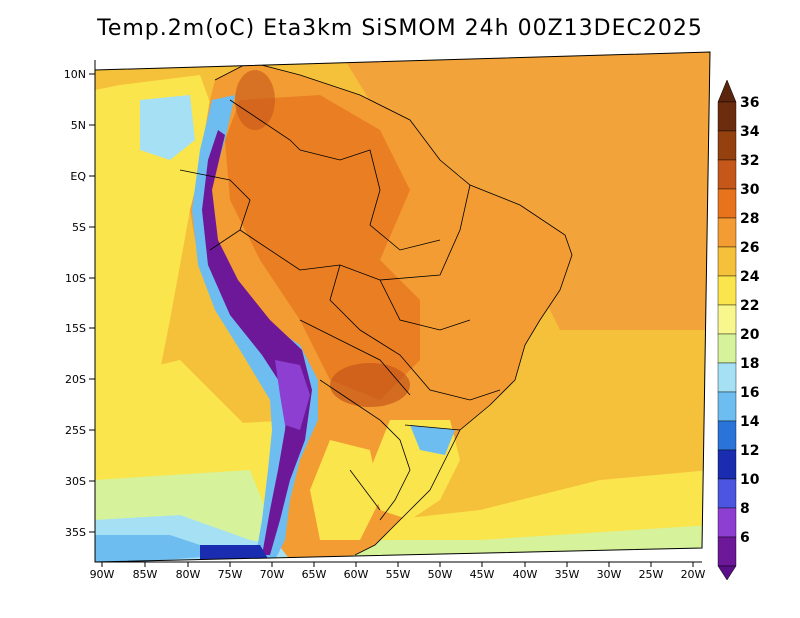  I want to click on lon-tick-80w: 80W, so click(188, 571).